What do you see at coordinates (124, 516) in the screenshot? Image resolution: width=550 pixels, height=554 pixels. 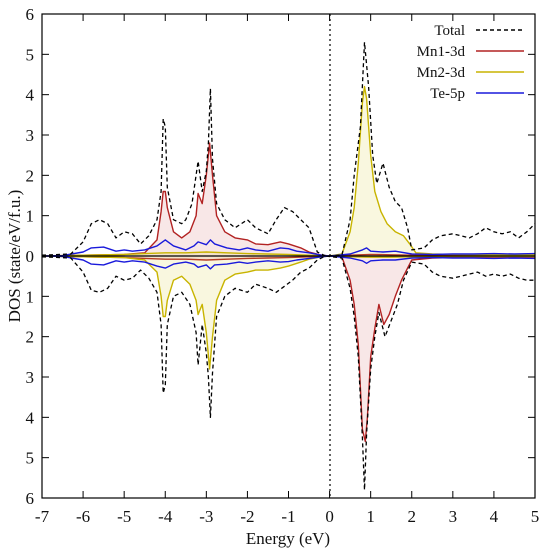 I see `x-tick-label: -5` at bounding box center [124, 516].